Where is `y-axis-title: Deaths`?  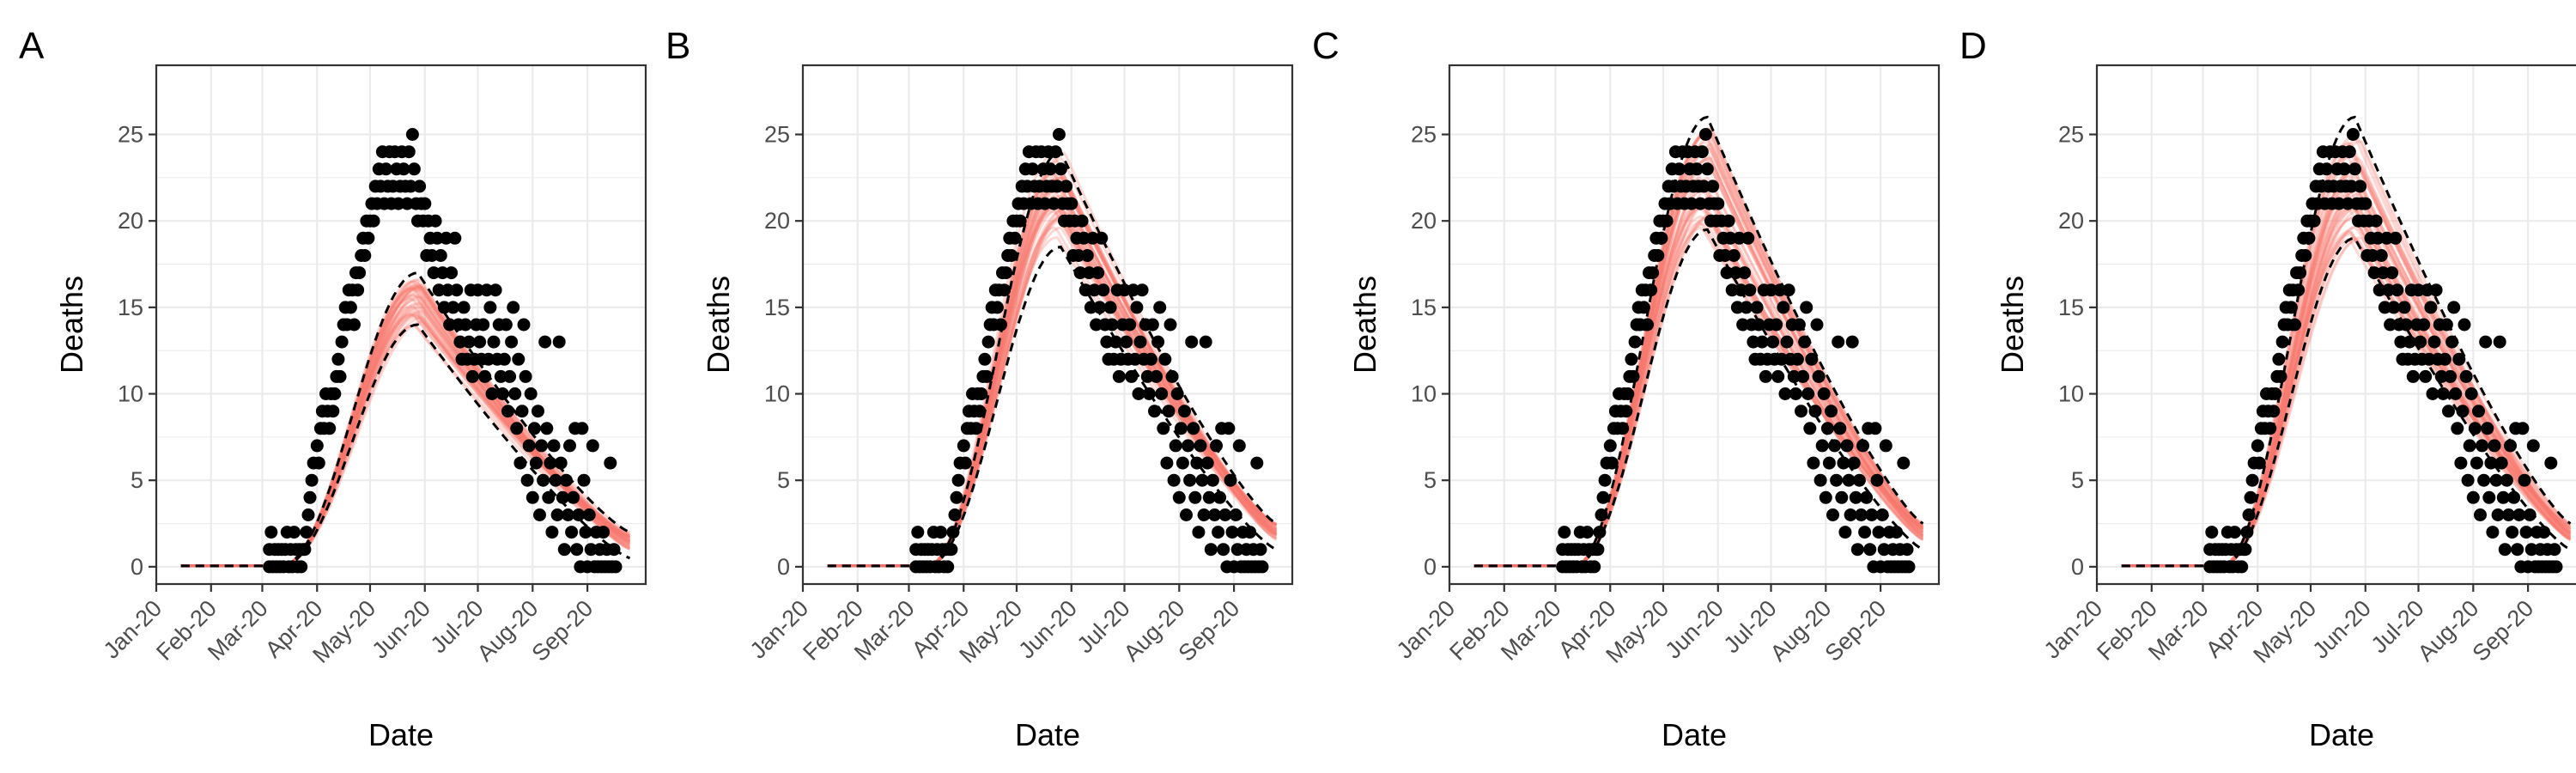 y-axis-title: Deaths is located at coordinates (71, 325).